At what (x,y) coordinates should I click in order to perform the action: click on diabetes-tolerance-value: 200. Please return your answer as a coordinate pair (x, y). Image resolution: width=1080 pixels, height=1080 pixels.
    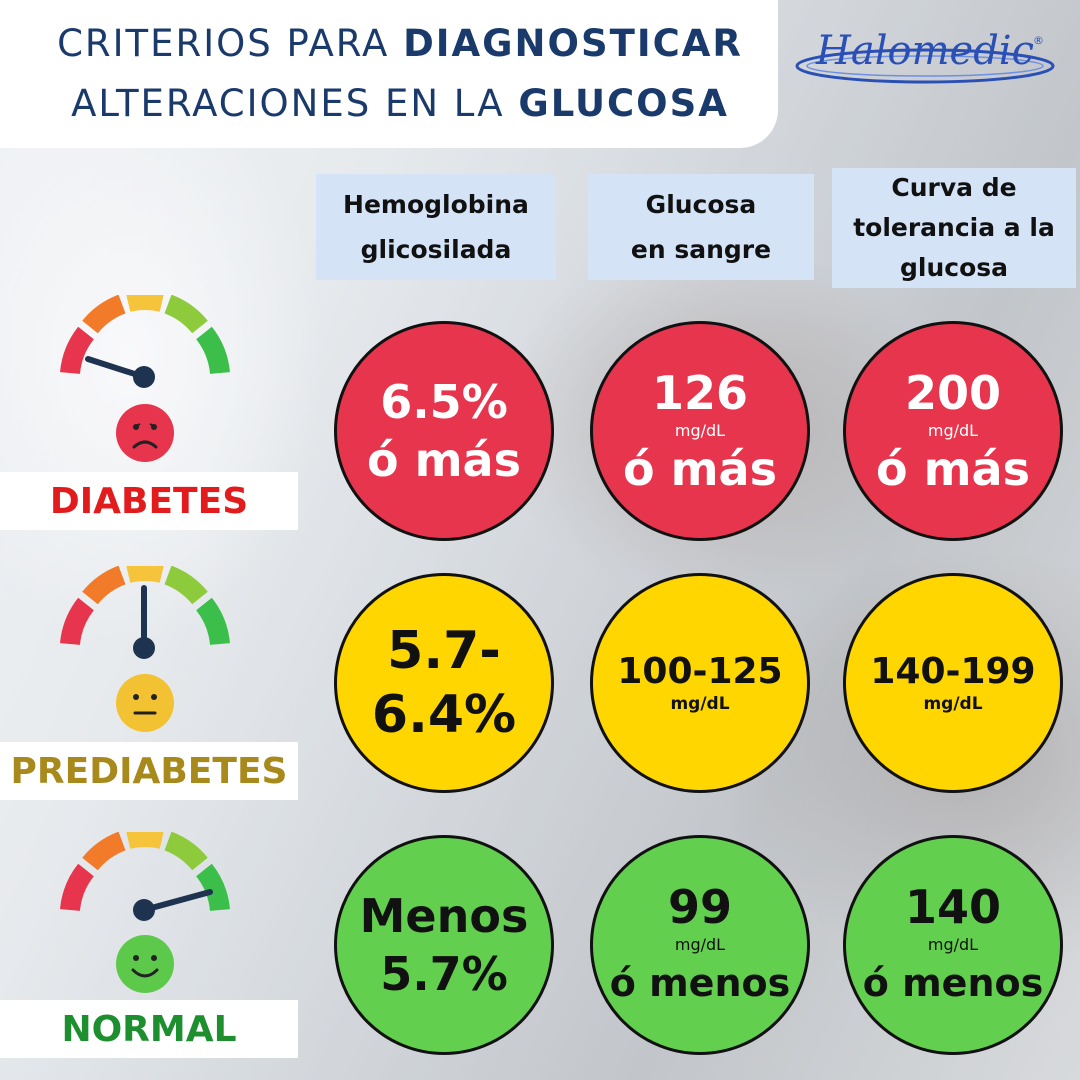
    Looking at the image, I should click on (953, 393).